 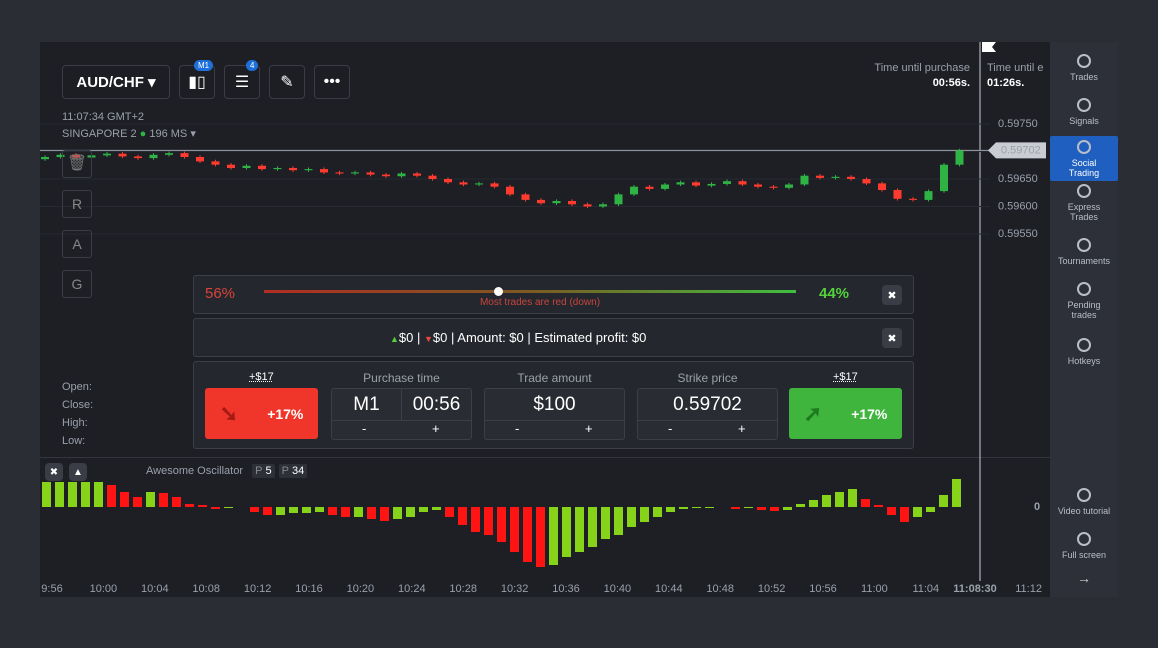 What do you see at coordinates (261, 413) in the screenshot?
I see `sell-button: ➘ +17%` at bounding box center [261, 413].